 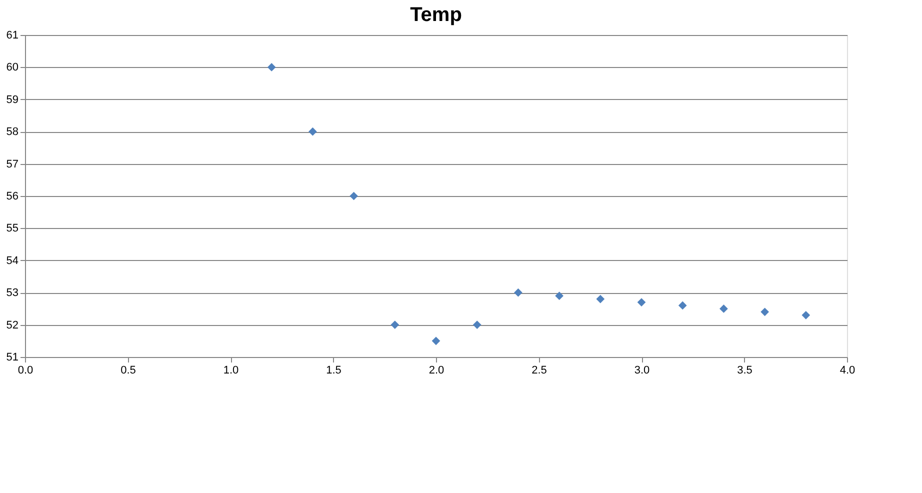 I want to click on chart-title: Temp, so click(x=436, y=15).